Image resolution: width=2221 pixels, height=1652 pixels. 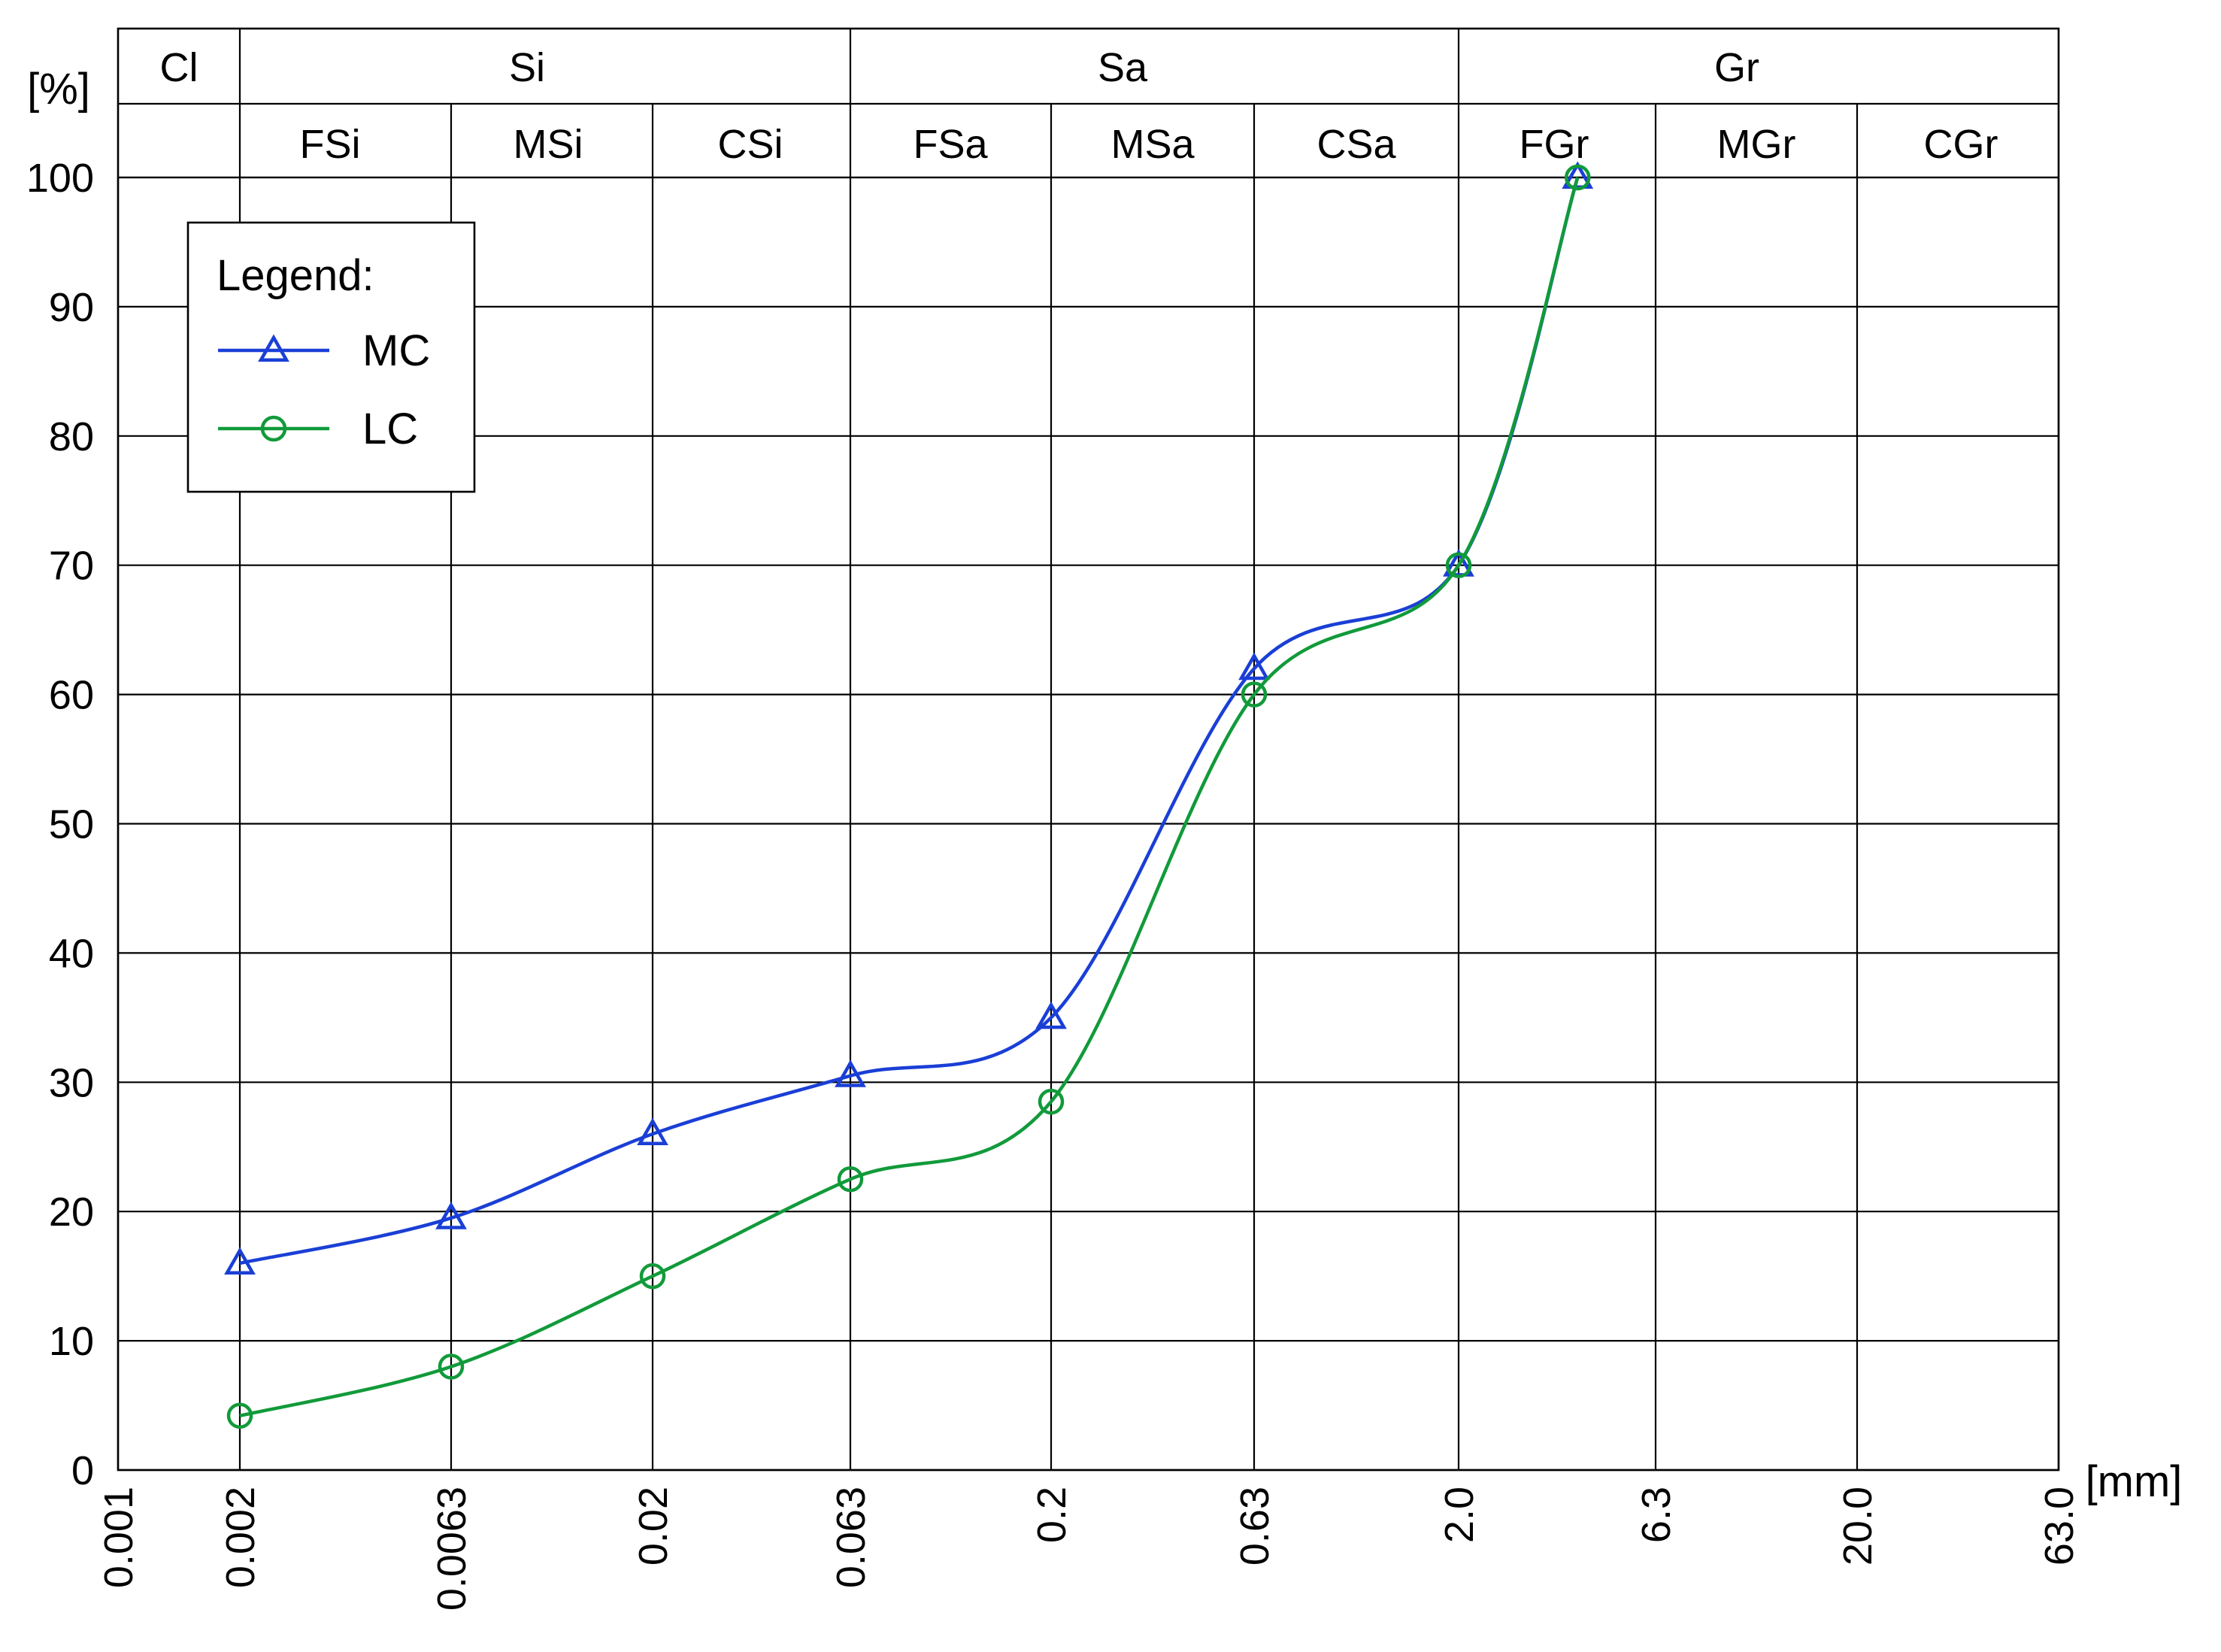 What do you see at coordinates (71, 307) in the screenshot?
I see `y-tick-label: 90` at bounding box center [71, 307].